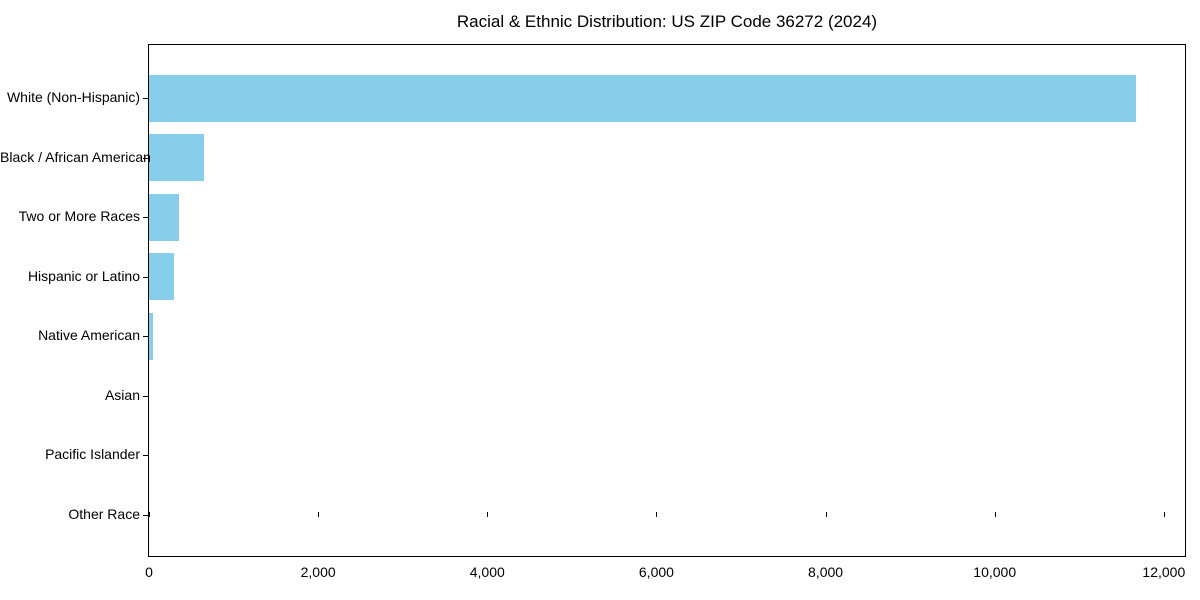  Describe the element at coordinates (487, 572) in the screenshot. I see `x-tick-label: 4,000` at that location.